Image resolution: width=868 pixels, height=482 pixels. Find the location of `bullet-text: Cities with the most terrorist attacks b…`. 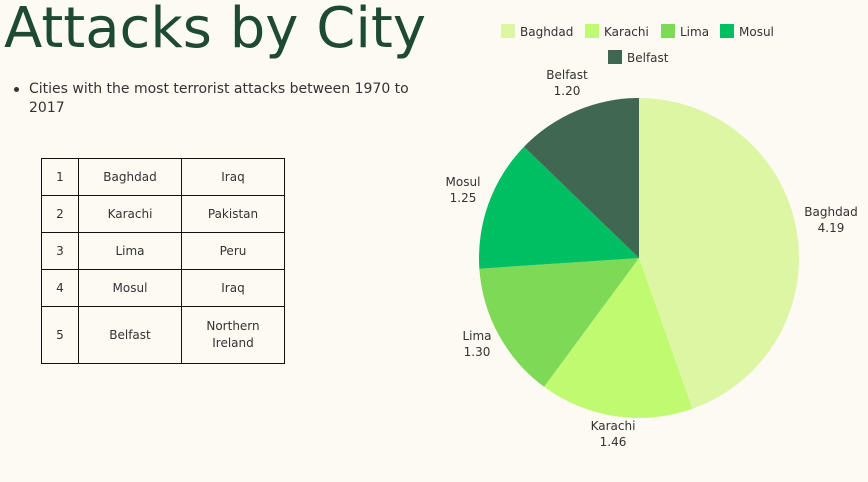

bullet-text: Cities with the most terrorist attacks b… is located at coordinates (219, 98).